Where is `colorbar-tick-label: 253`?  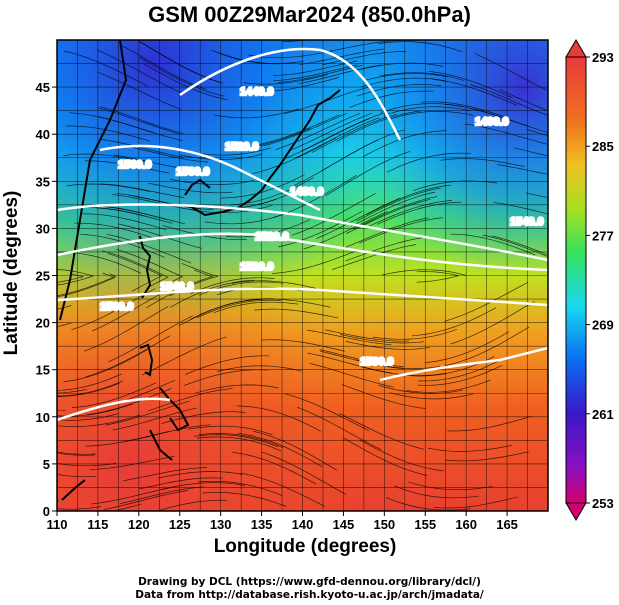
colorbar-tick-label: 253 is located at coordinates (603, 503).